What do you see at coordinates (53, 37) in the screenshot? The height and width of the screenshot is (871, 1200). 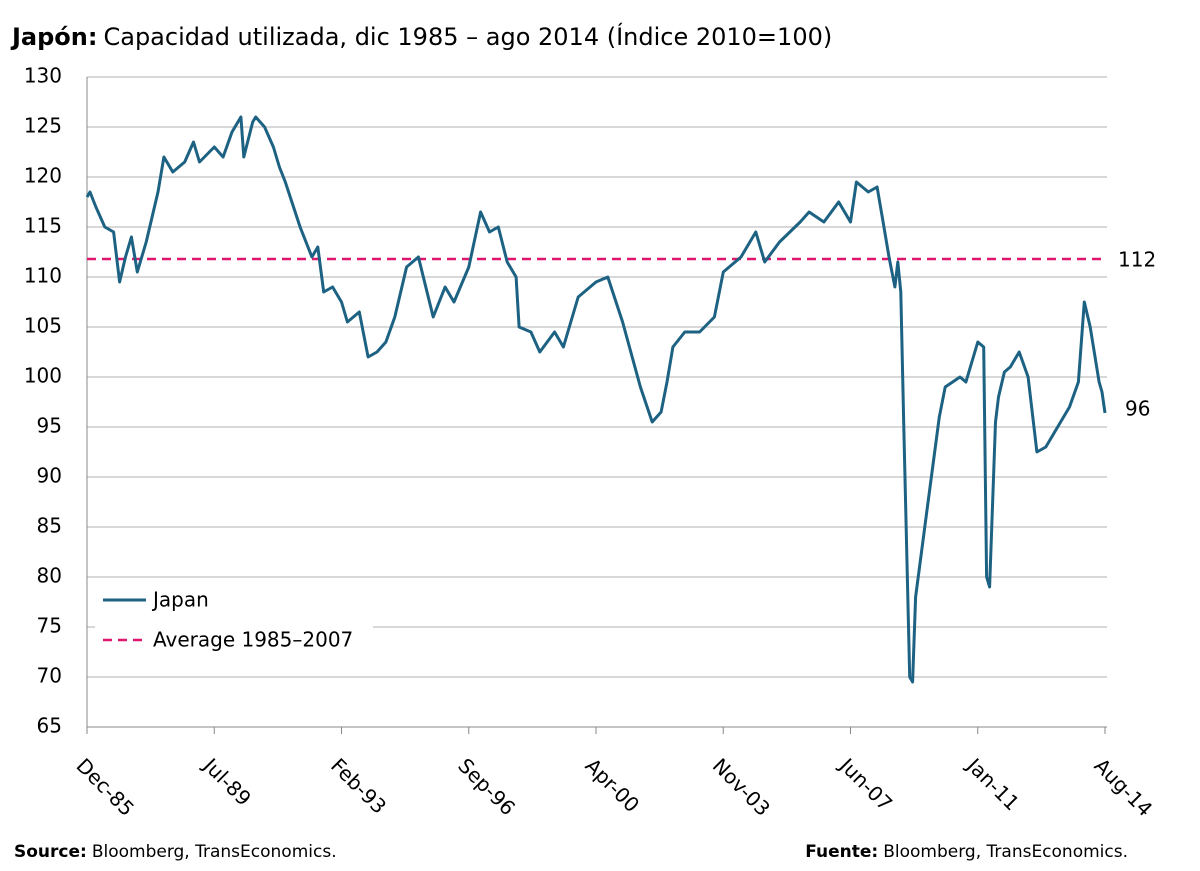 I see `title-bold: Japón:` at bounding box center [53, 37].